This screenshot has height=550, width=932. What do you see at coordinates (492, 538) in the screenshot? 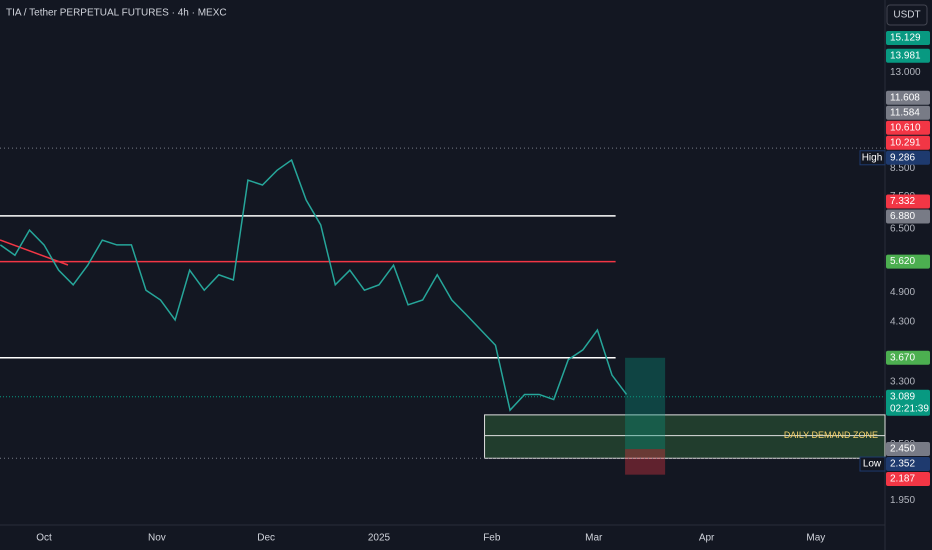
I see `x-tick-label: Feb` at bounding box center [492, 538].